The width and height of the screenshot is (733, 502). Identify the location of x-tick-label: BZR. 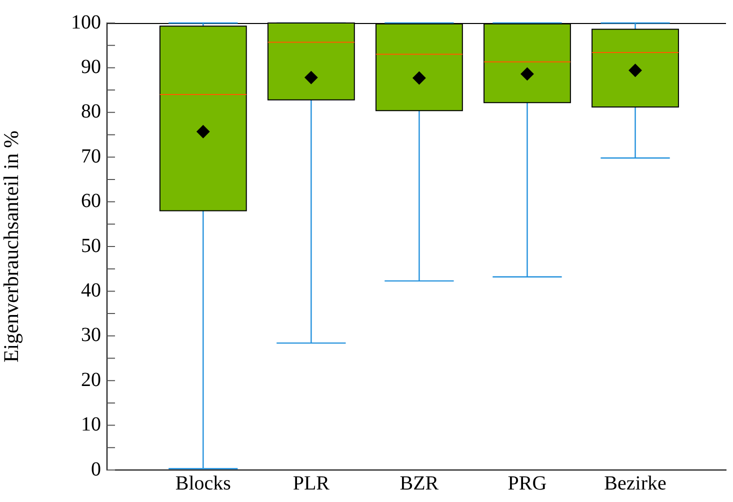
(420, 483).